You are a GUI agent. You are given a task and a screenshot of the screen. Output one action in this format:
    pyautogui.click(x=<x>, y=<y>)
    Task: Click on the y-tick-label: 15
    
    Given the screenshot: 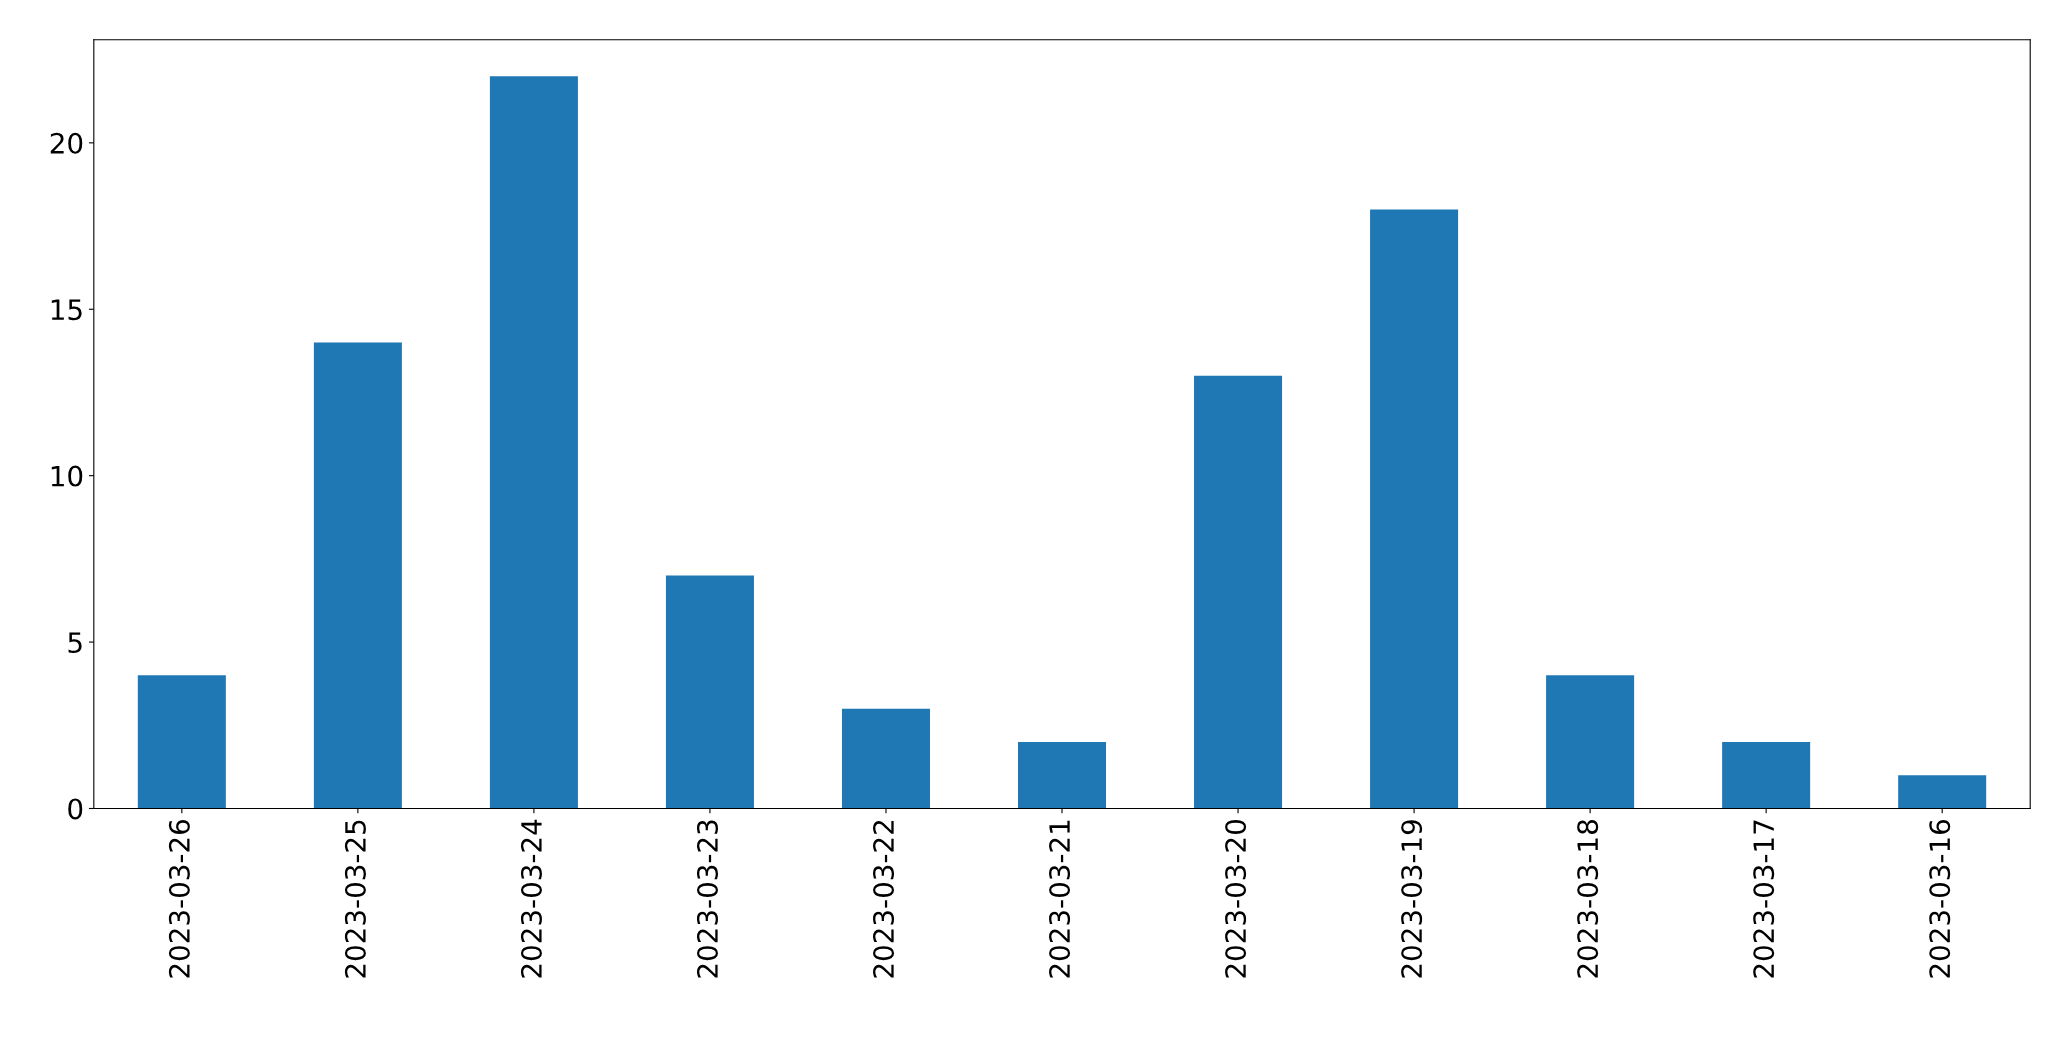 What is the action you would take?
    pyautogui.click(x=66, y=310)
    